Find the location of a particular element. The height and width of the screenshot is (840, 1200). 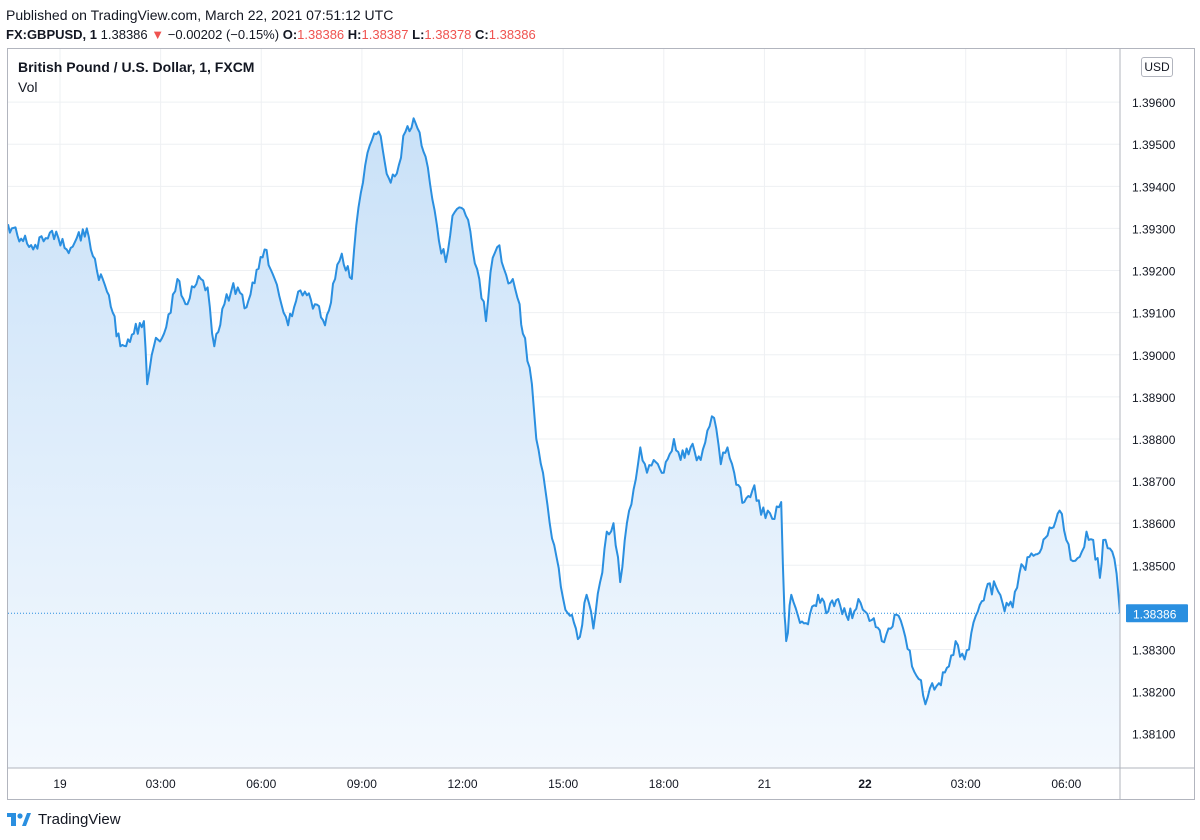

x-tick-label: 19 is located at coordinates (60, 784).